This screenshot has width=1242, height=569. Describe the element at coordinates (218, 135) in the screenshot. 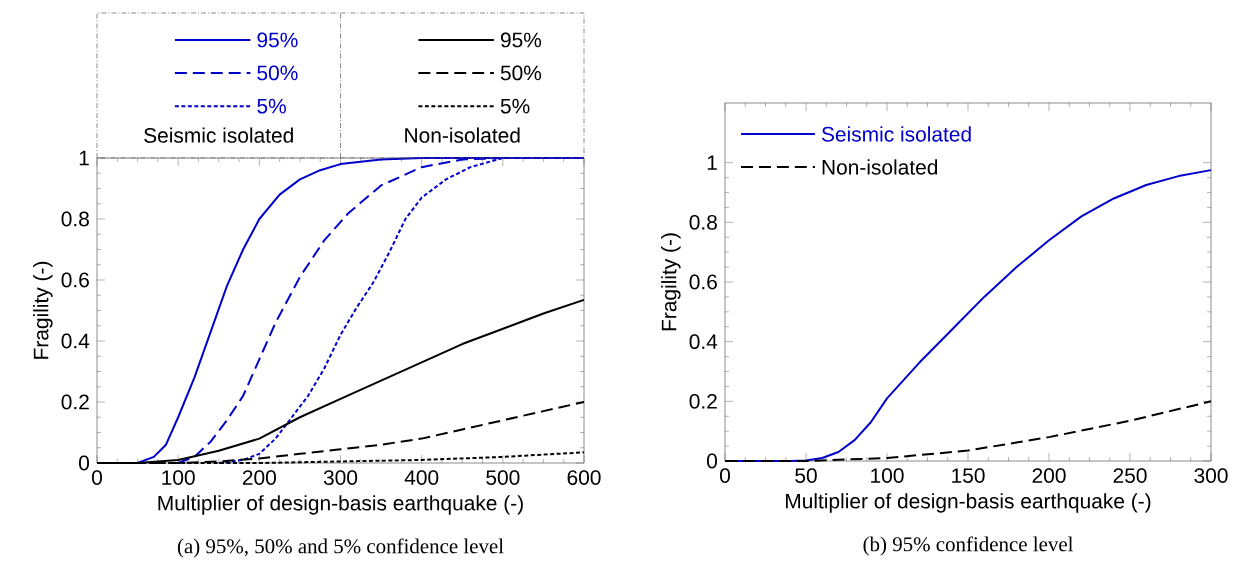

I see `text: Seismic isolated` at that location.